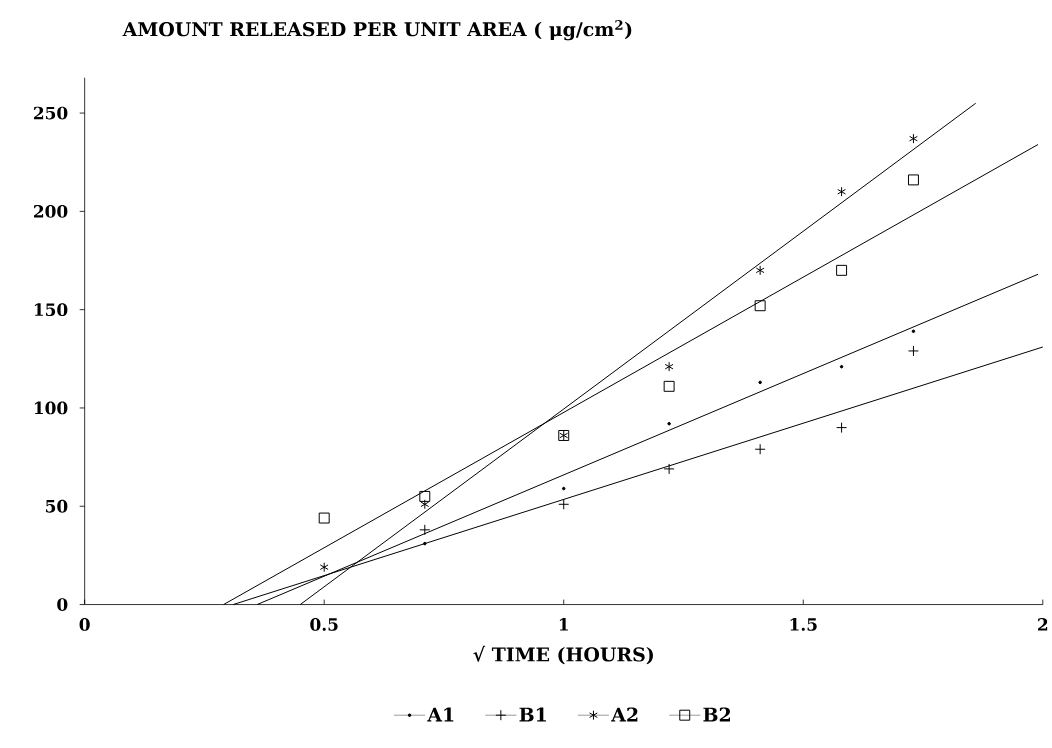 This screenshot has height=748, width=1052. Describe the element at coordinates (532, 714) in the screenshot. I see `legend-label: B1` at that location.